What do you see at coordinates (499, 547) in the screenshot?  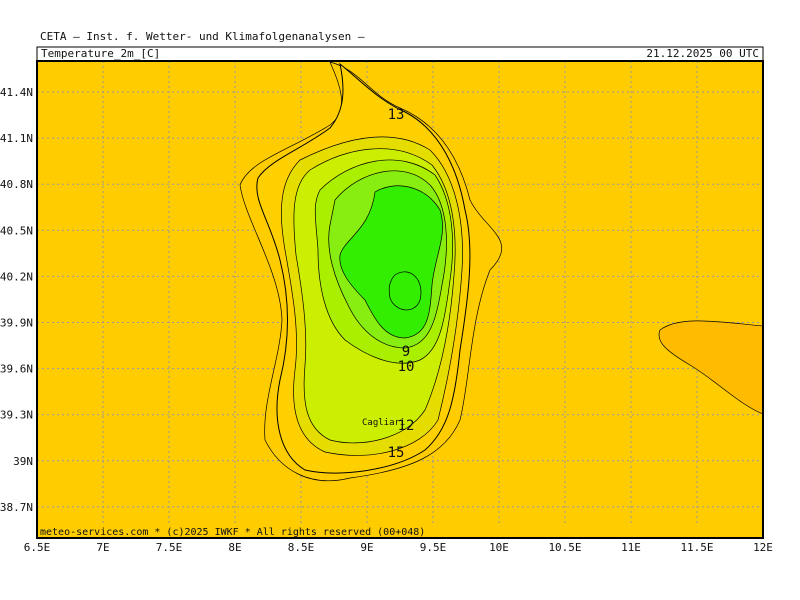 I see `x-label: 10E` at bounding box center [499, 547].